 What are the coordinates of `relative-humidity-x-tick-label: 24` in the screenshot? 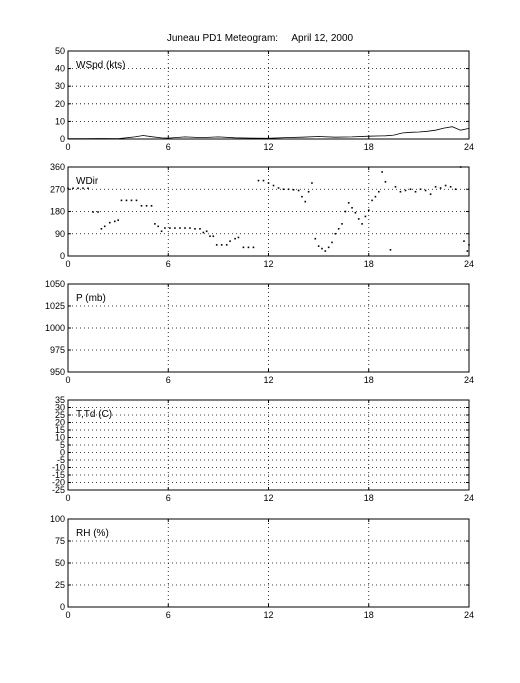 It's located at (469, 615).